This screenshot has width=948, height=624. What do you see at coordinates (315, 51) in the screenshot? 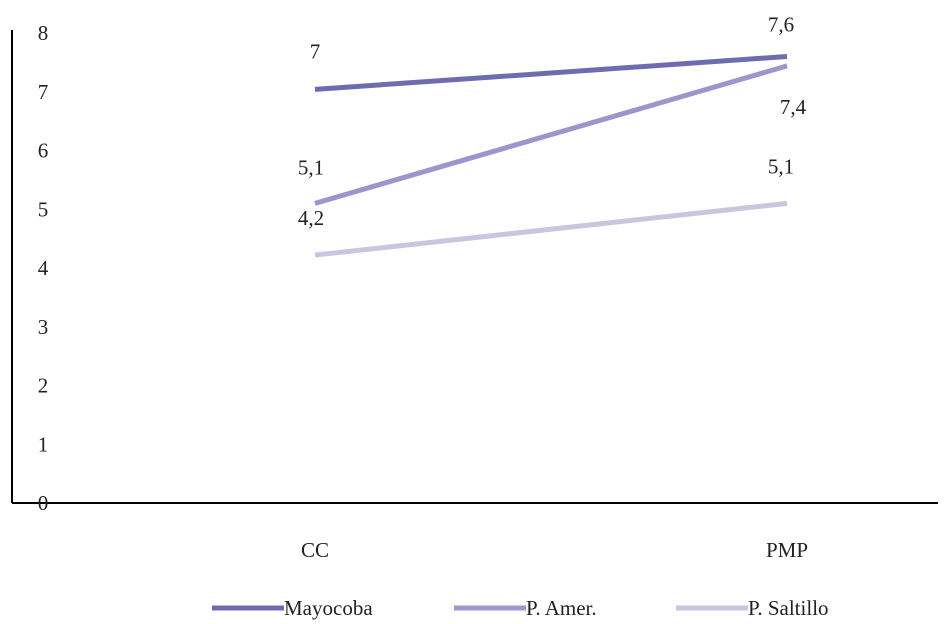
I see `data-label: 7` at bounding box center [315, 51].